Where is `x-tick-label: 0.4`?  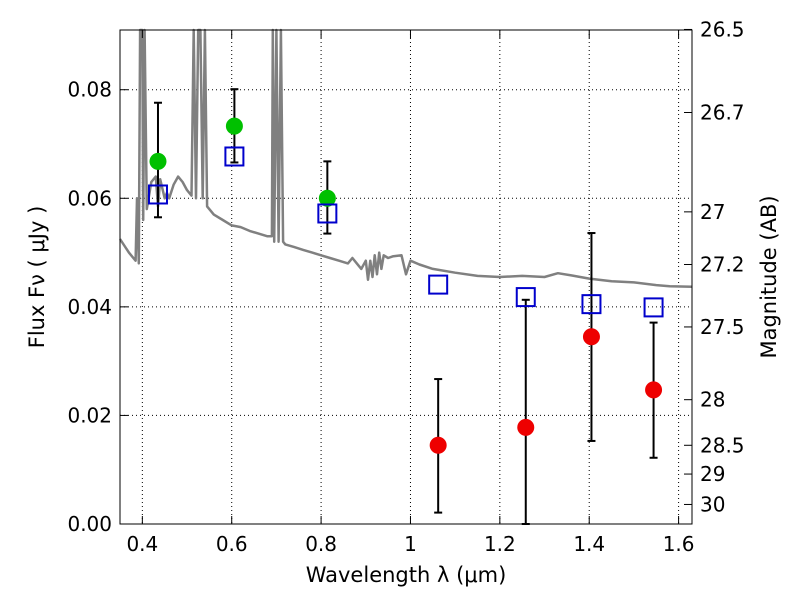
x-tick-label: 0.4 is located at coordinates (142, 544).